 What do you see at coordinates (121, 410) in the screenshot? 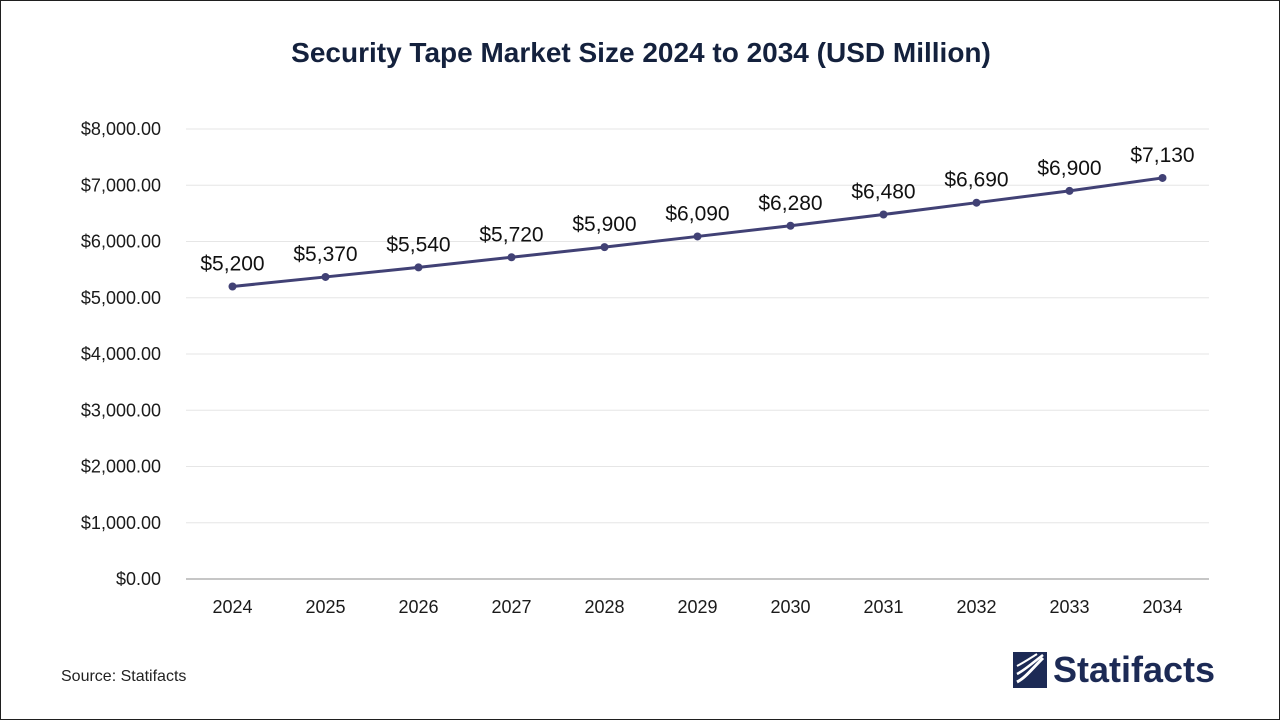
I see `y-tick-label: $3,000.00` at bounding box center [121, 410].